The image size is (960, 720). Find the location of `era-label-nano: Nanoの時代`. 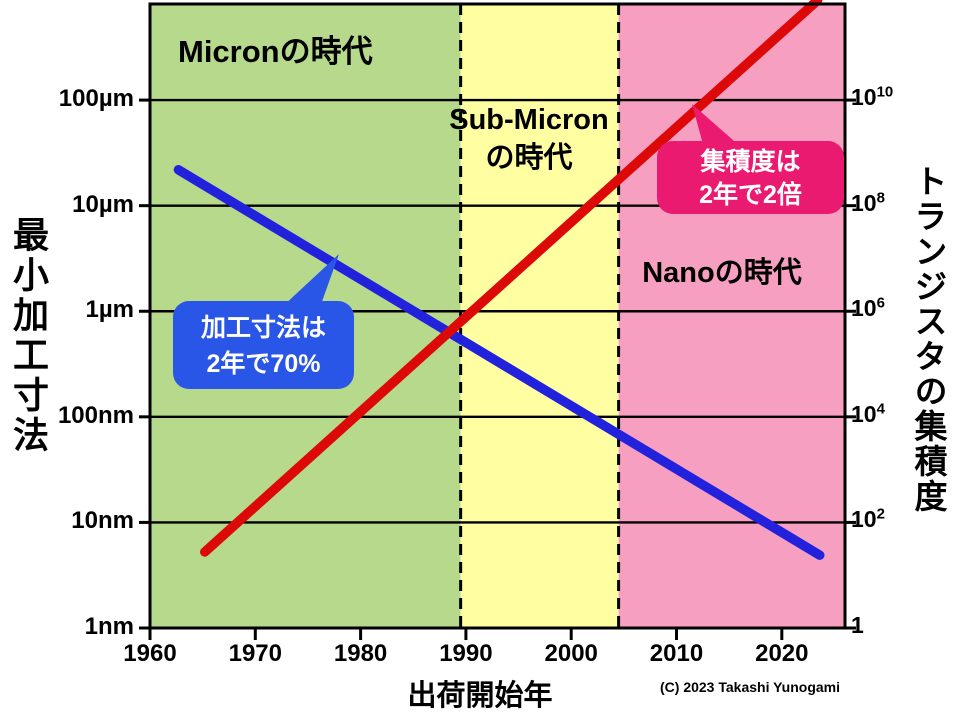

era-label-nano: Nanoの時代 is located at coordinates (722, 273).